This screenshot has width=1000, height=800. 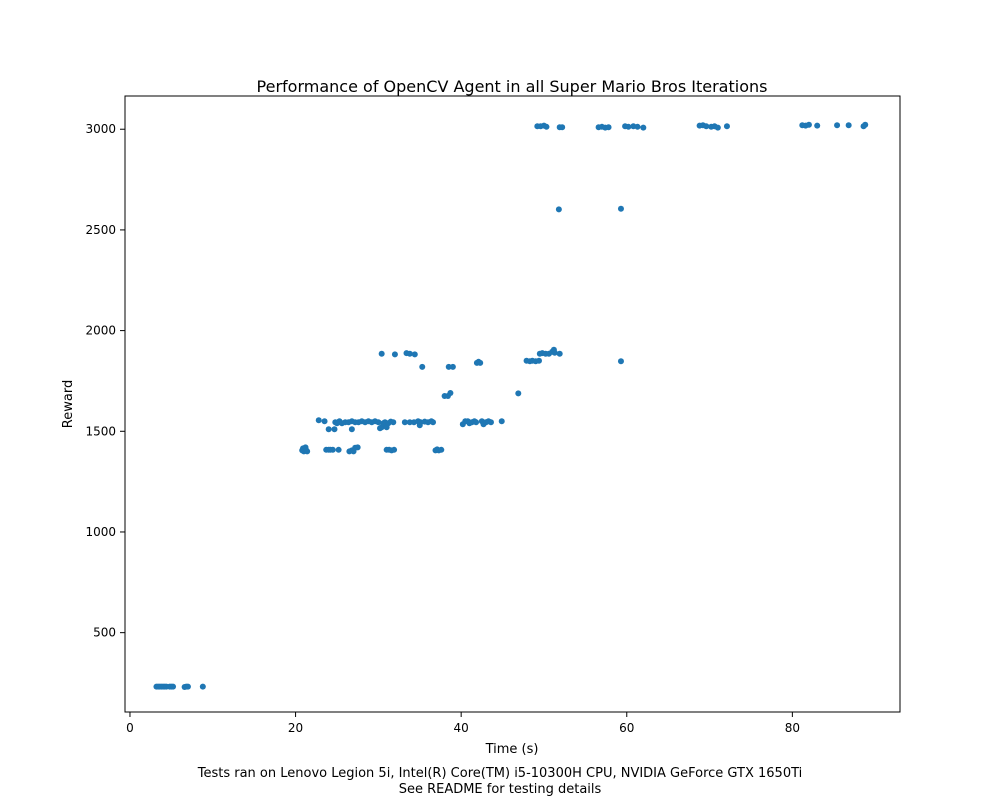 What do you see at coordinates (500, 789) in the screenshot?
I see `footer-caption-readme: See README for testing details` at bounding box center [500, 789].